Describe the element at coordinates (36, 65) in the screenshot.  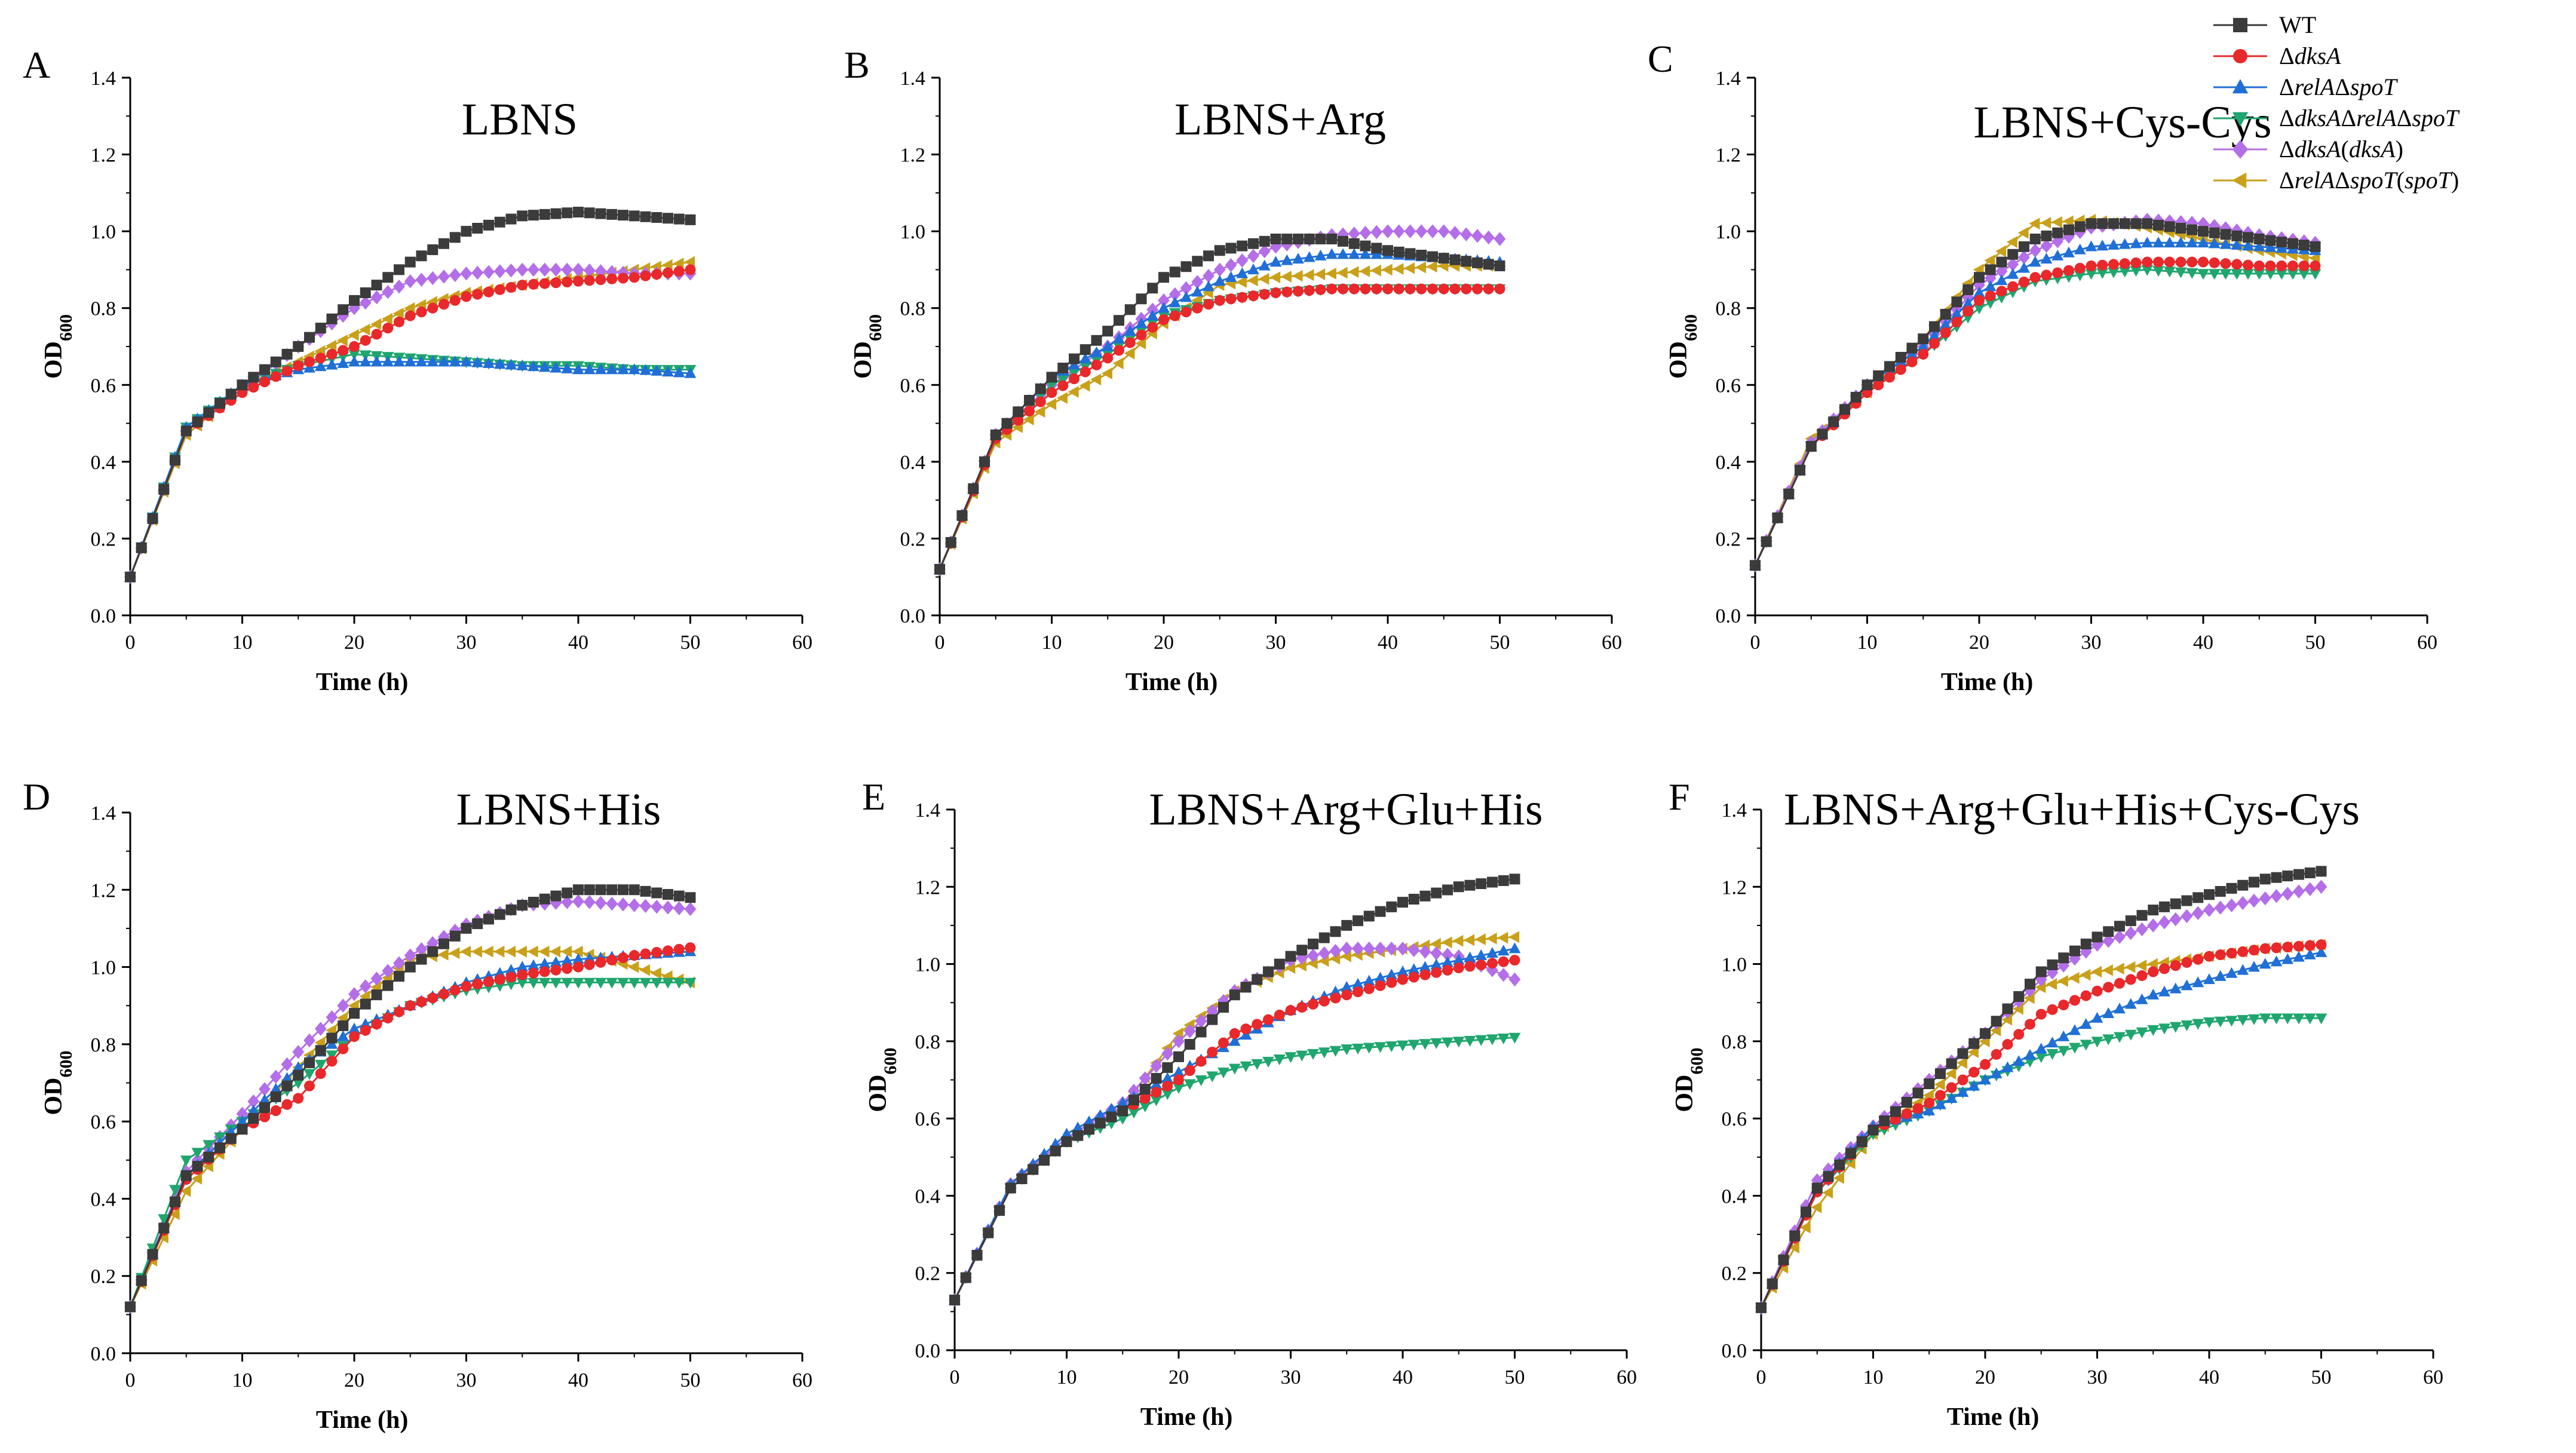
I see `panel-letter: A` at that location.